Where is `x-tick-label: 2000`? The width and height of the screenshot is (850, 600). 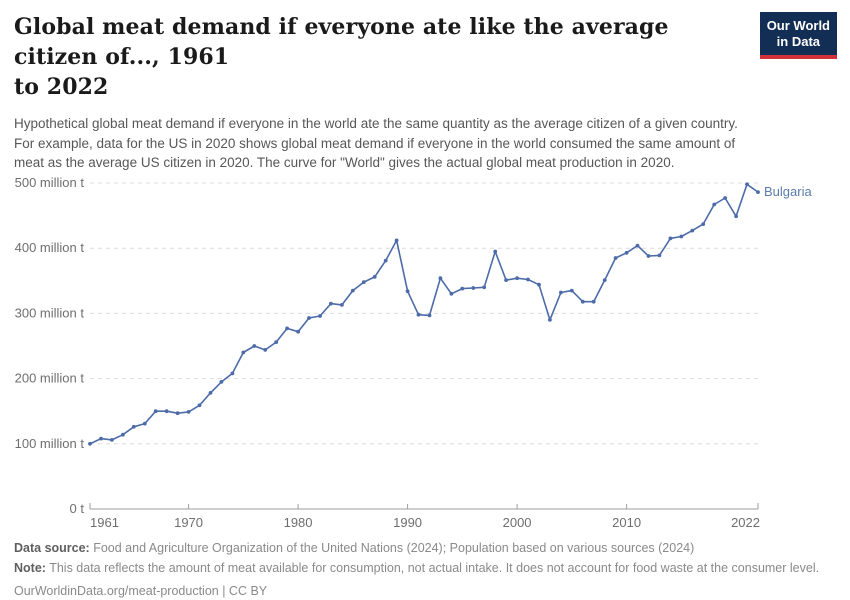
x-tick-label: 2000 is located at coordinates (517, 522).